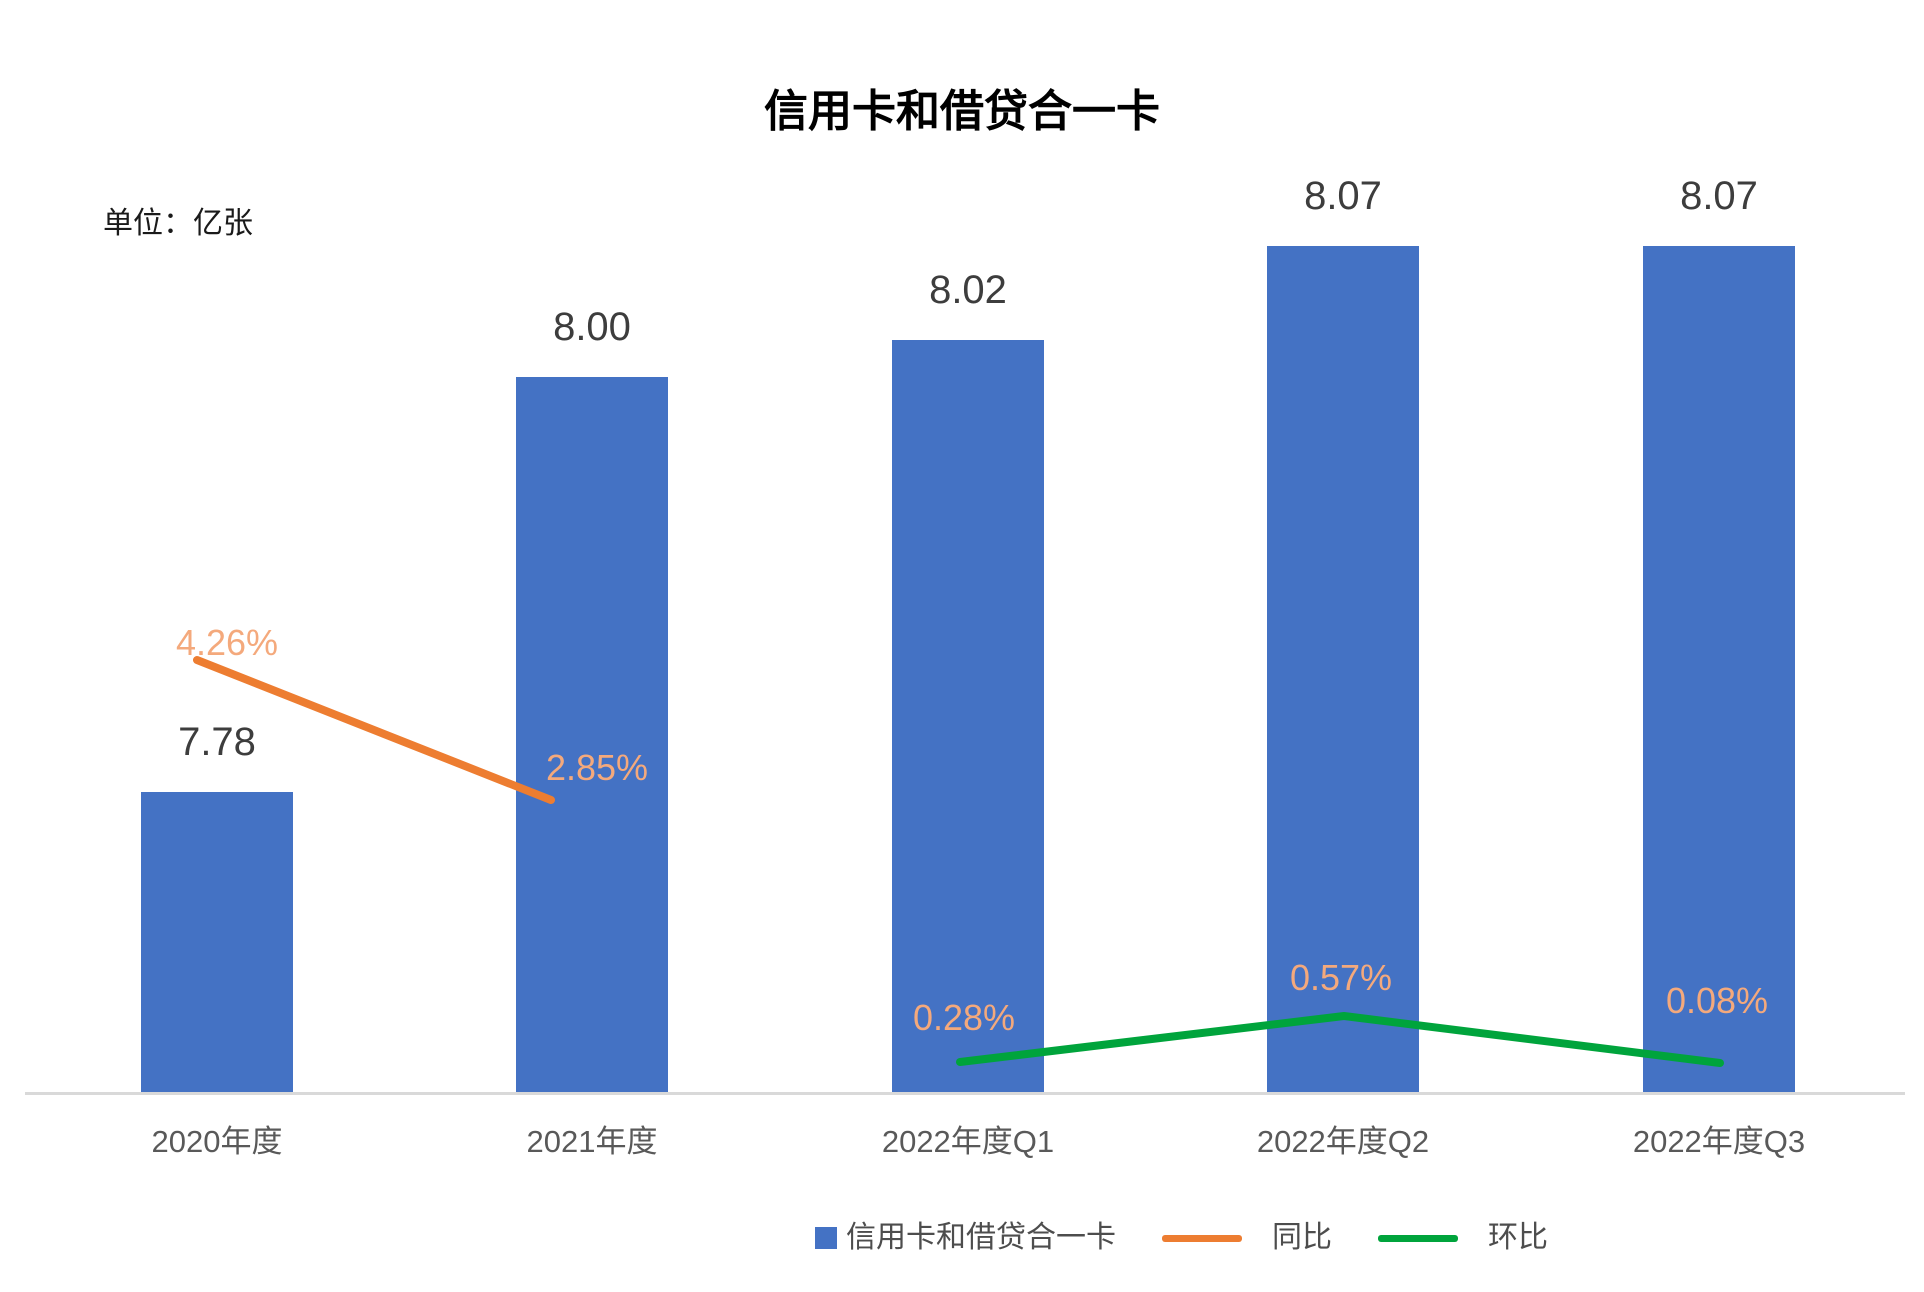  What do you see at coordinates (1202, 1238) in the screenshot?
I see `yoy-line-swatch-icon` at bounding box center [1202, 1238].